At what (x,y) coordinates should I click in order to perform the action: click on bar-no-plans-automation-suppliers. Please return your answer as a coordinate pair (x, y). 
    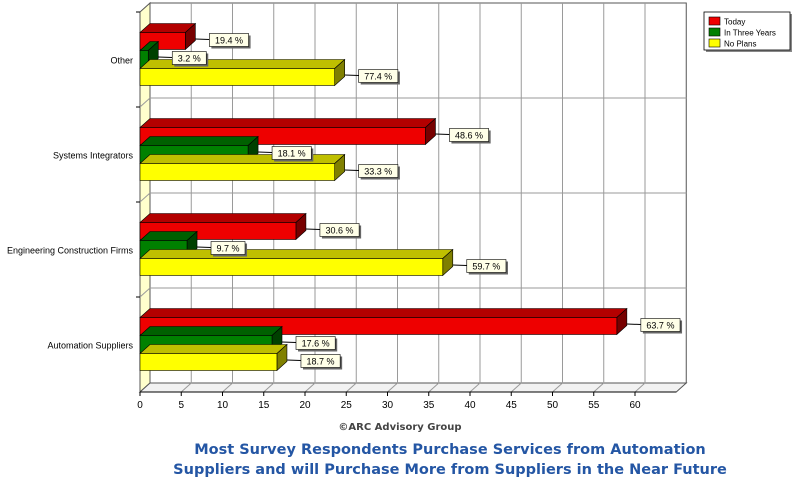
    Looking at the image, I should click on (213, 357).